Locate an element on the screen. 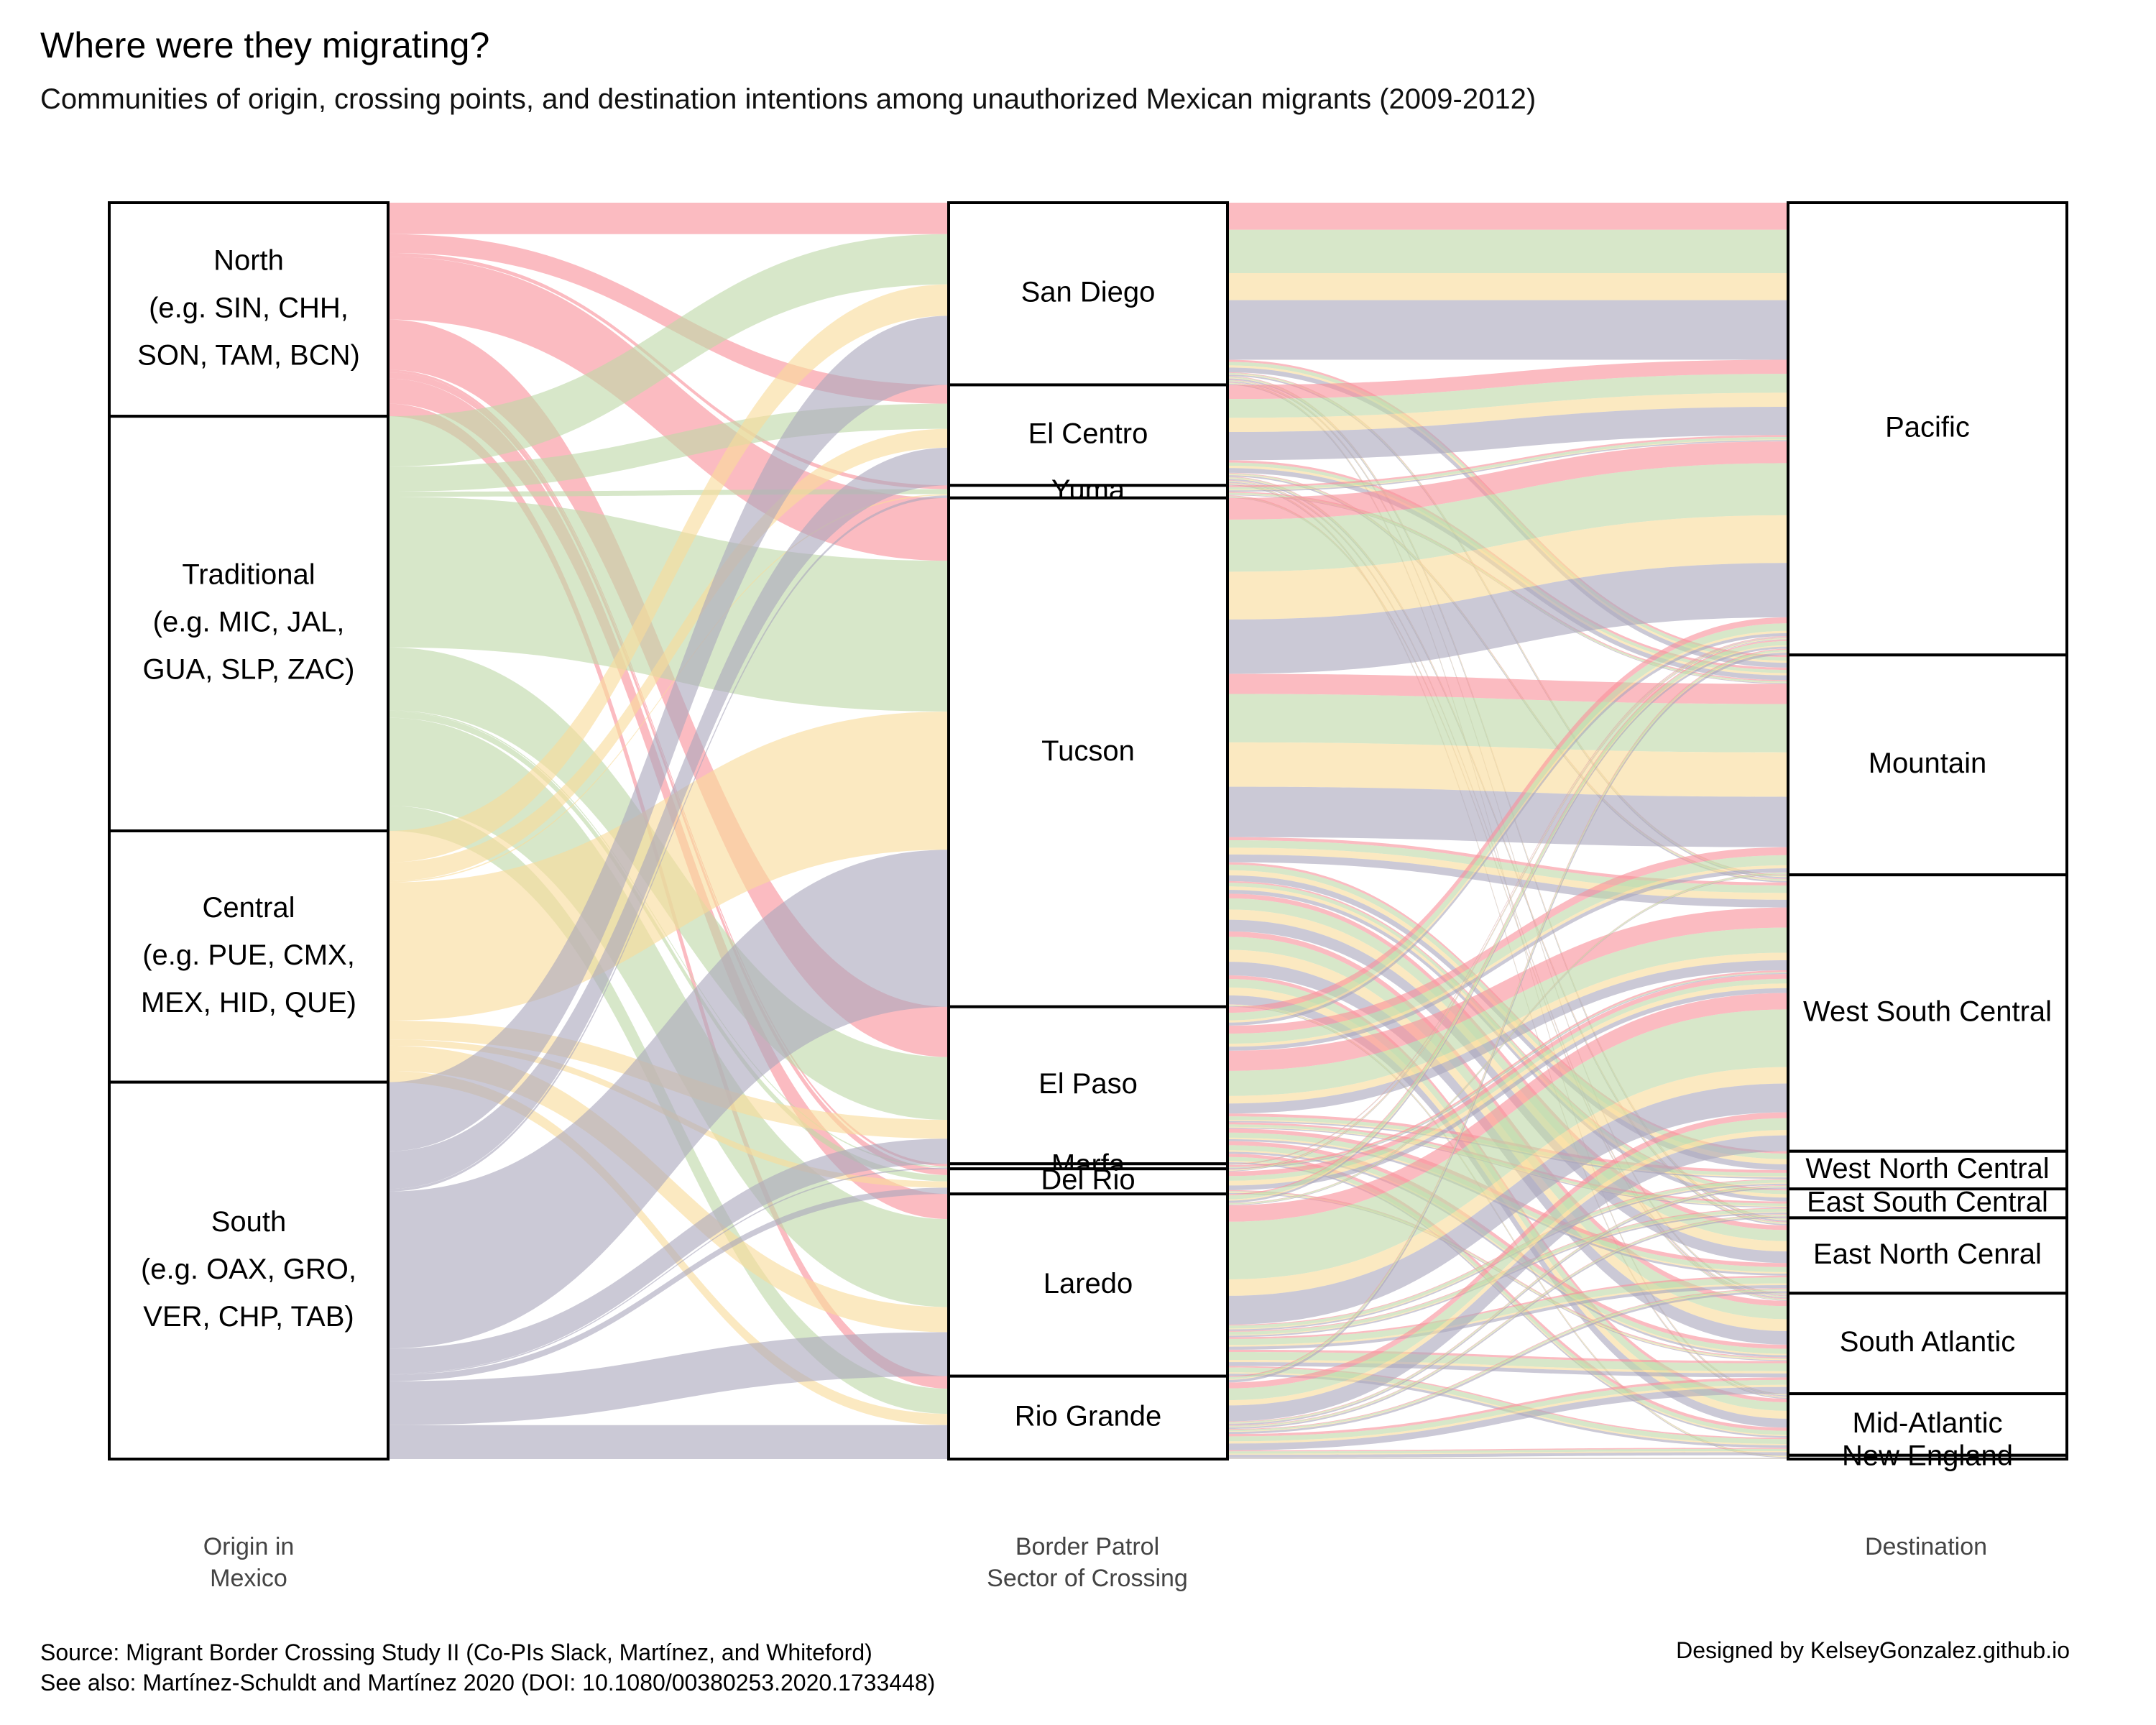 The image size is (2156, 1725). stratum-sector-el-paso: El Paso is located at coordinates (1088, 1085).